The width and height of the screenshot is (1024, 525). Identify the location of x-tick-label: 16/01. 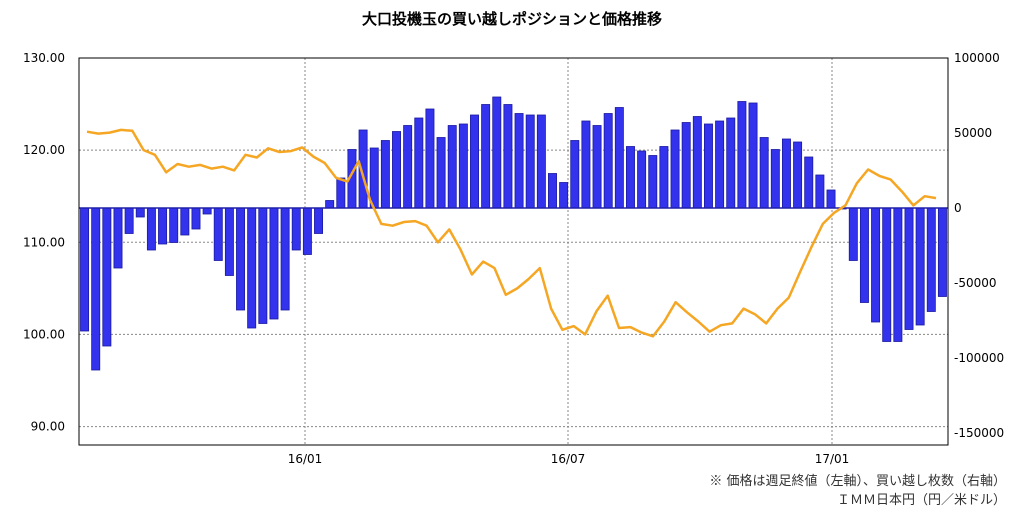
(305, 459).